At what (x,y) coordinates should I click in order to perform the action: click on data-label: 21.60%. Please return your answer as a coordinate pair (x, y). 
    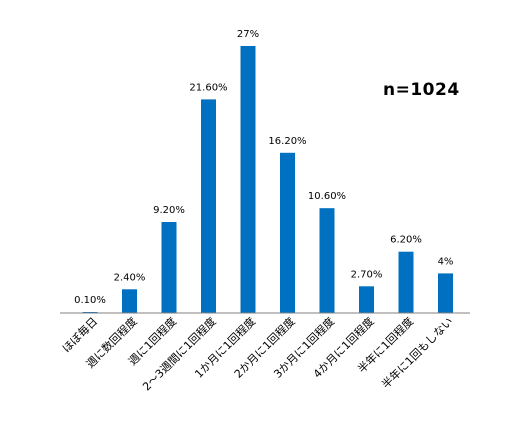
    Looking at the image, I should click on (208, 87).